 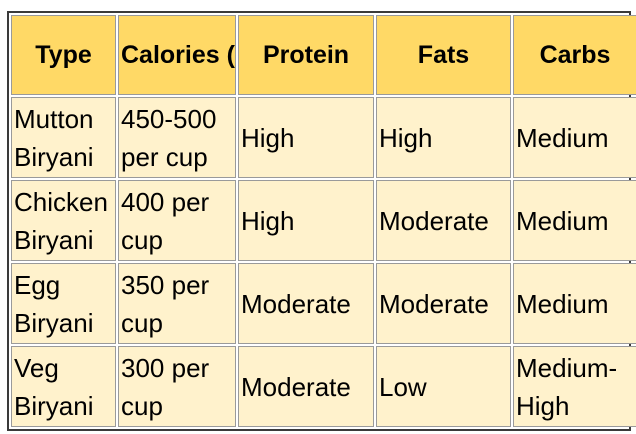 What do you see at coordinates (63, 220) in the screenshot?
I see `cell-type: Chicken Biryani` at bounding box center [63, 220].